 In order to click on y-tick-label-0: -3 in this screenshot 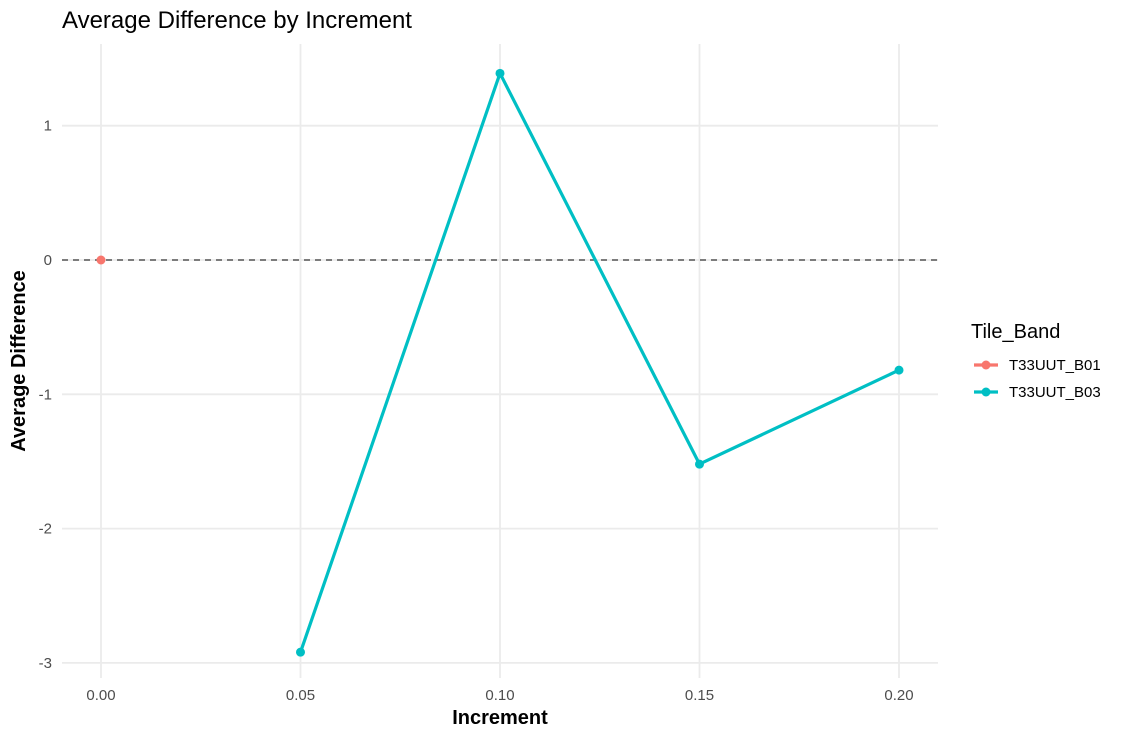, I will do `click(45, 663)`.